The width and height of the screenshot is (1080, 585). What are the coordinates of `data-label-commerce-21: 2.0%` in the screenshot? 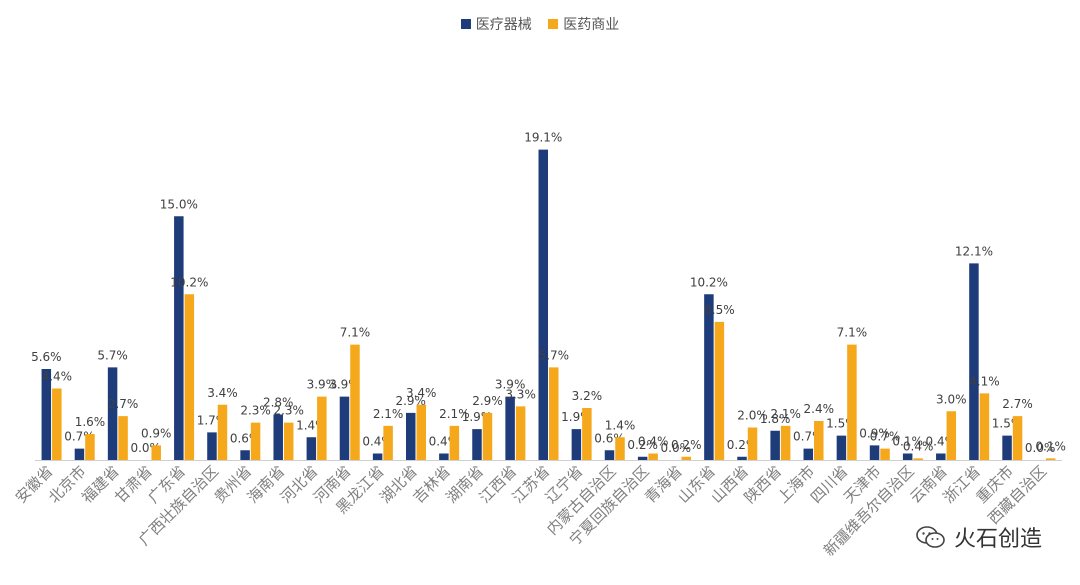 It's located at (752, 416).